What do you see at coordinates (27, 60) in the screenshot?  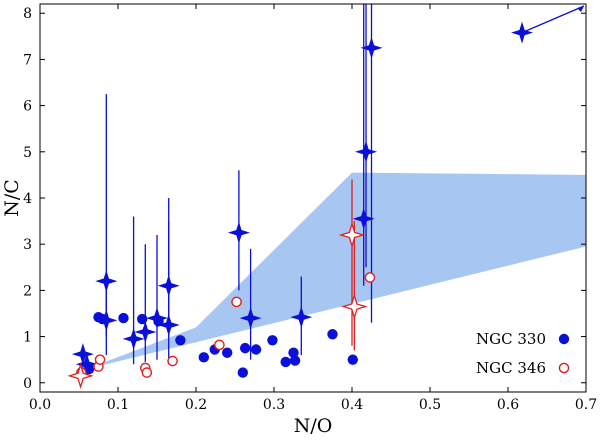 I see `y-tick-label-7: 7` at bounding box center [27, 60].